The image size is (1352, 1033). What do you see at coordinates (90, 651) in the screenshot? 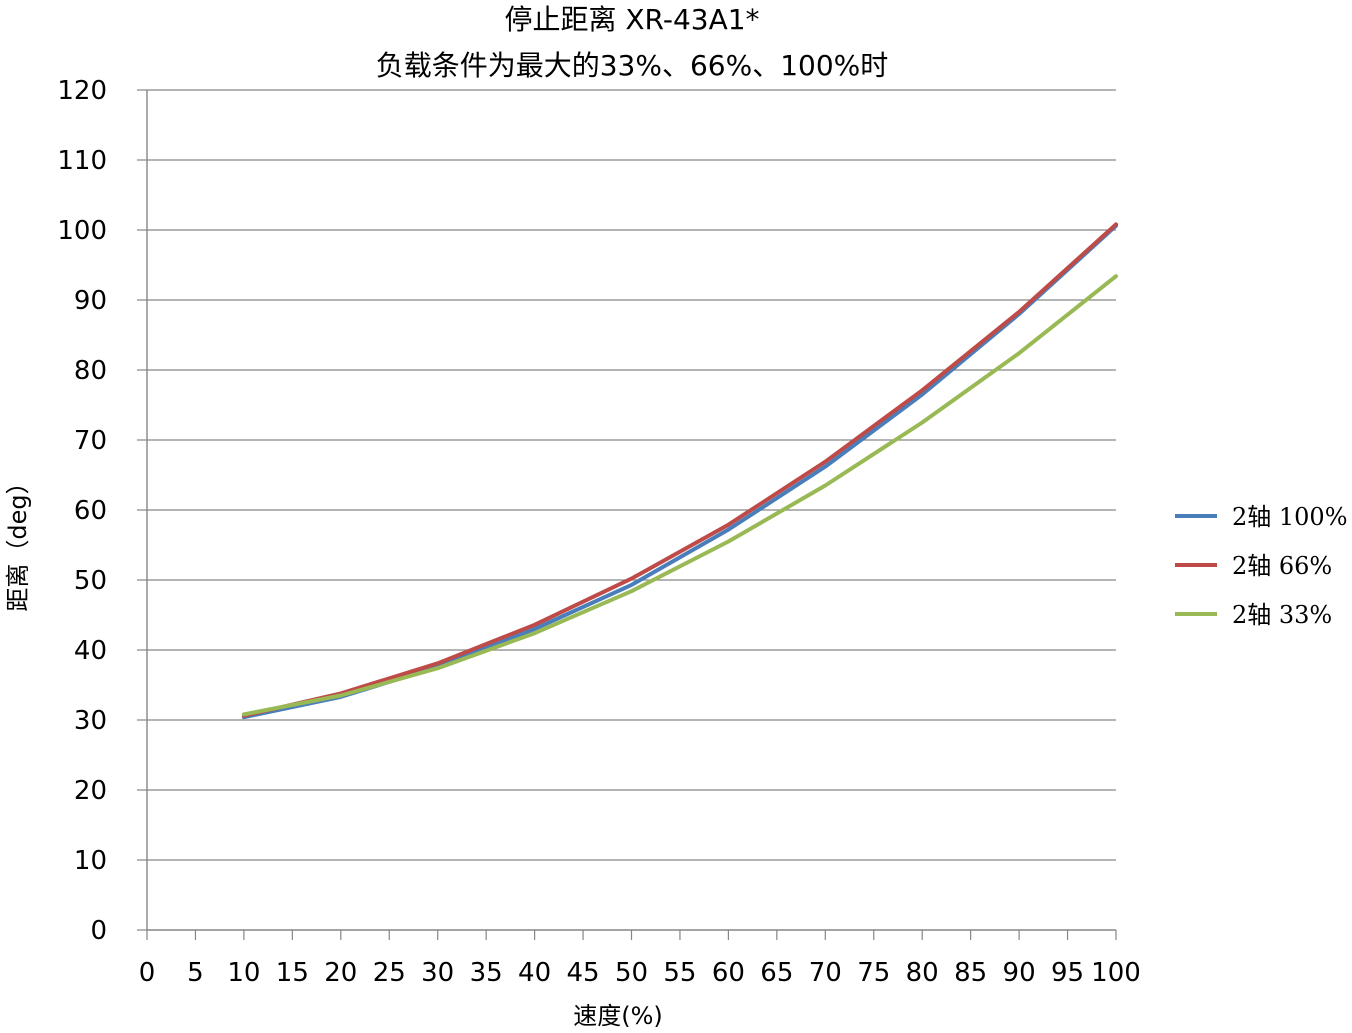
I see `y-tick-label: 40` at bounding box center [90, 651].